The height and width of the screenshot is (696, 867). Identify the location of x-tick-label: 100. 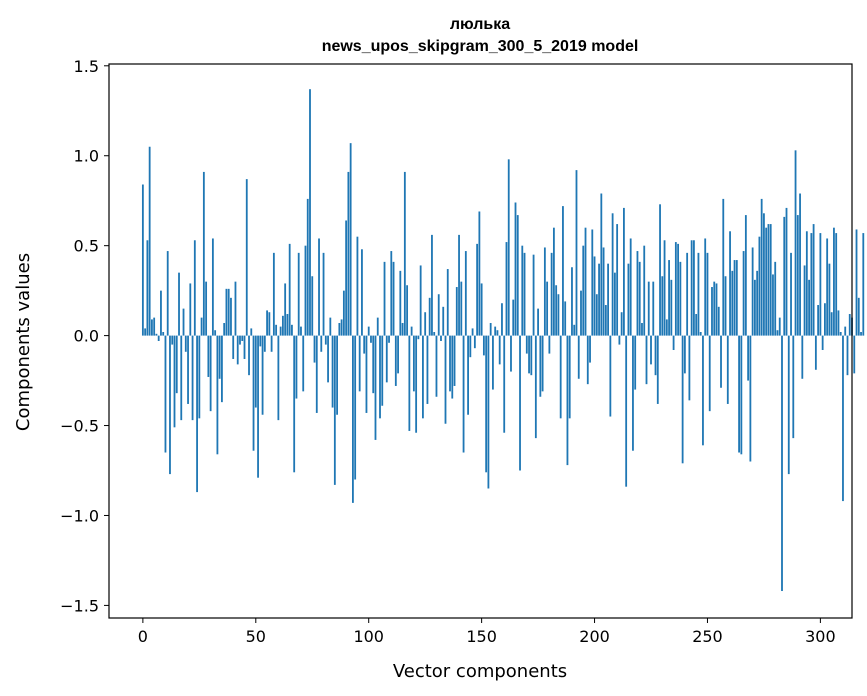
(368, 636).